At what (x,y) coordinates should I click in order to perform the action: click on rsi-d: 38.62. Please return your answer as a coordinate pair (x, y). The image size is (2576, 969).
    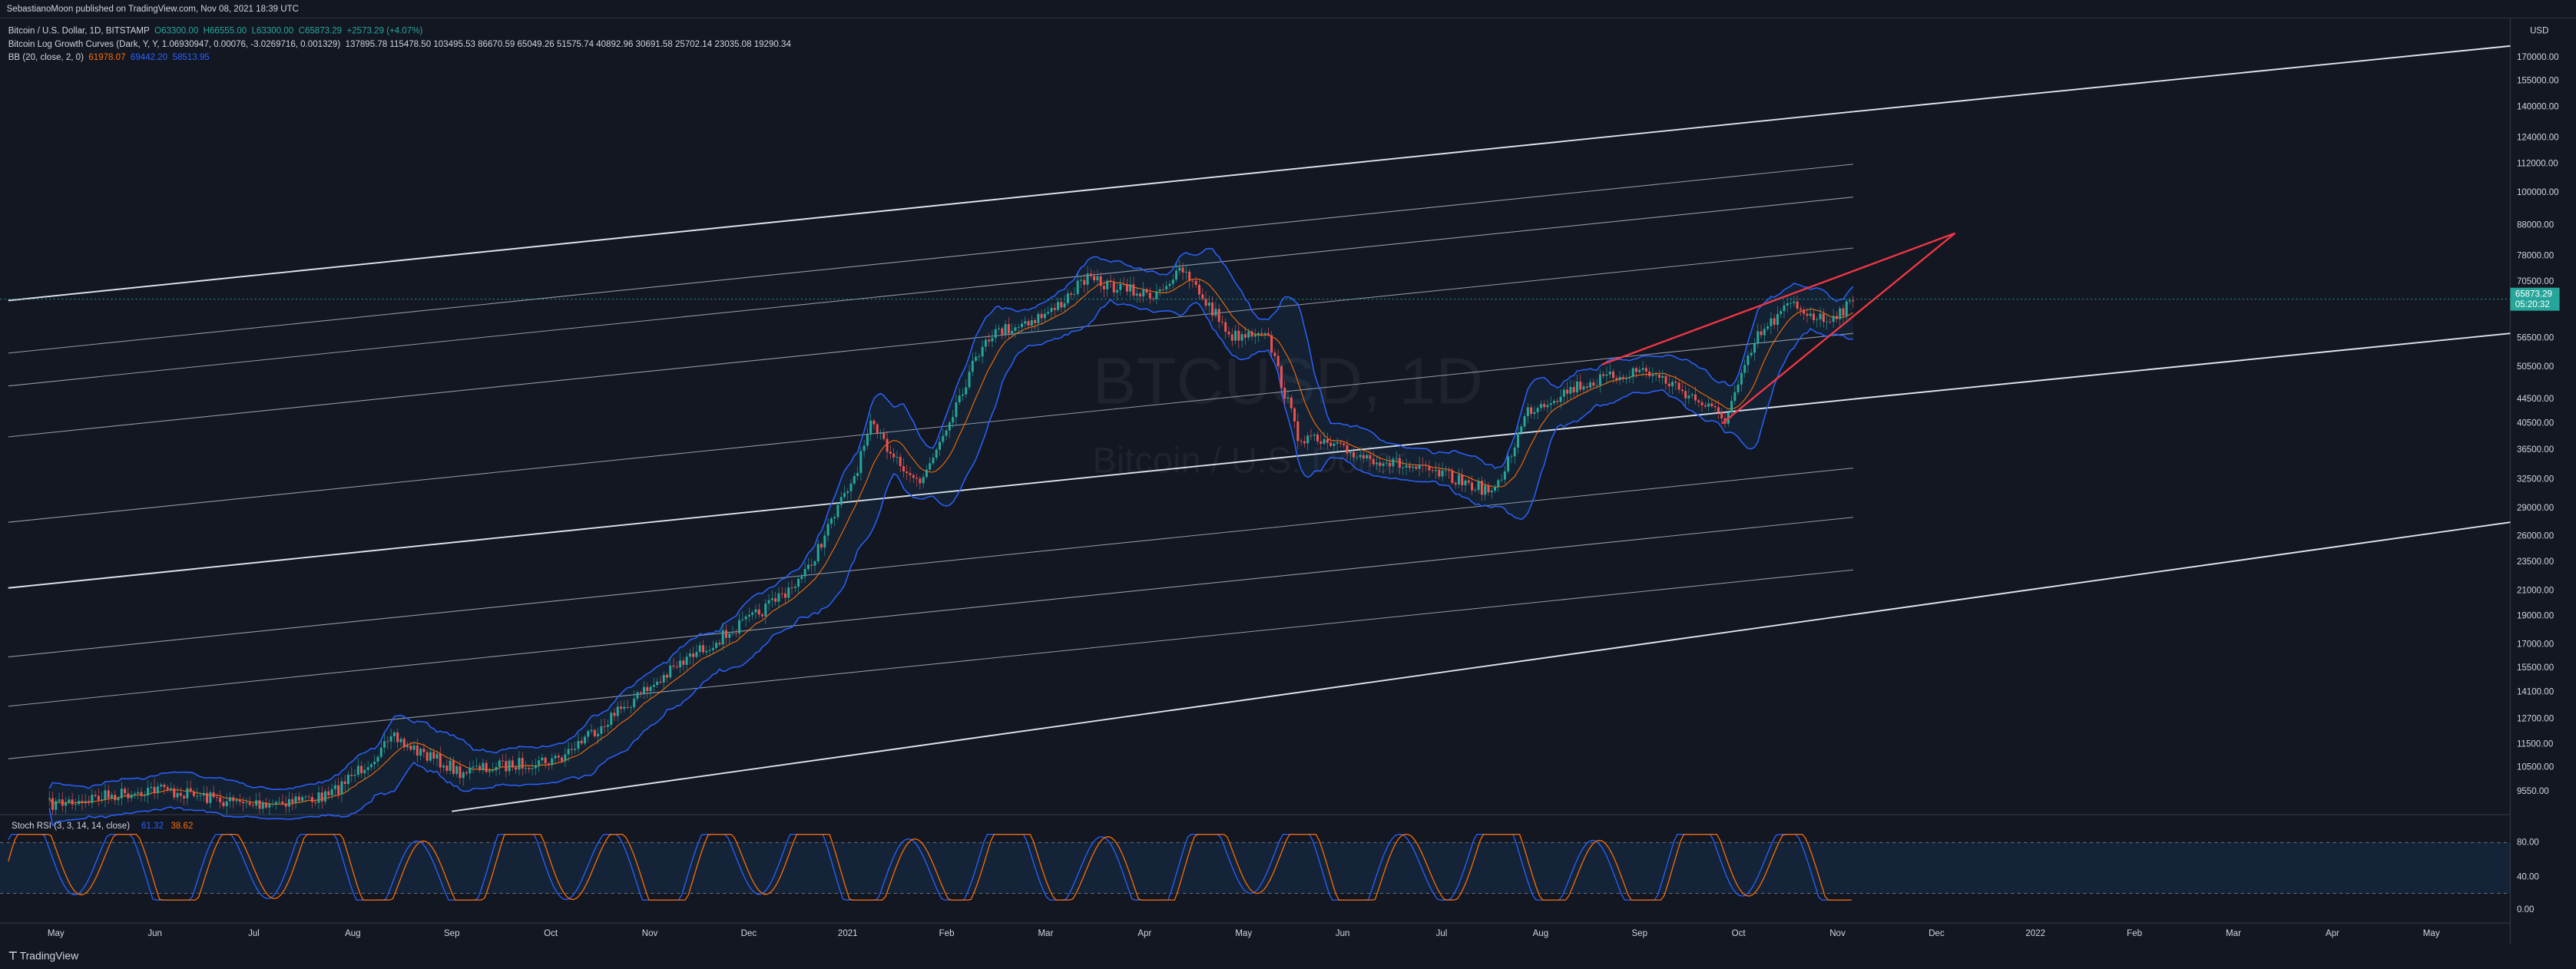
    Looking at the image, I should click on (182, 827).